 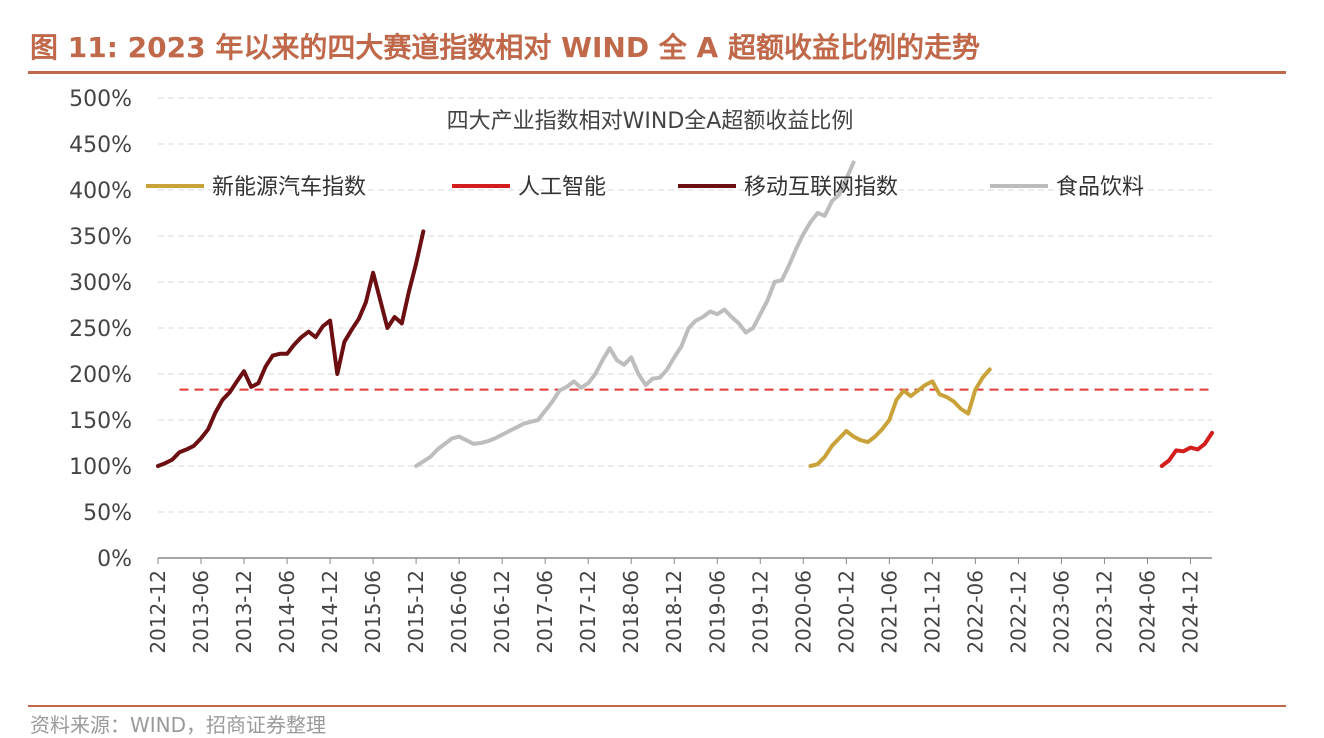 What do you see at coordinates (201, 612) in the screenshot?
I see `x-tick-label: 2013-06` at bounding box center [201, 612].